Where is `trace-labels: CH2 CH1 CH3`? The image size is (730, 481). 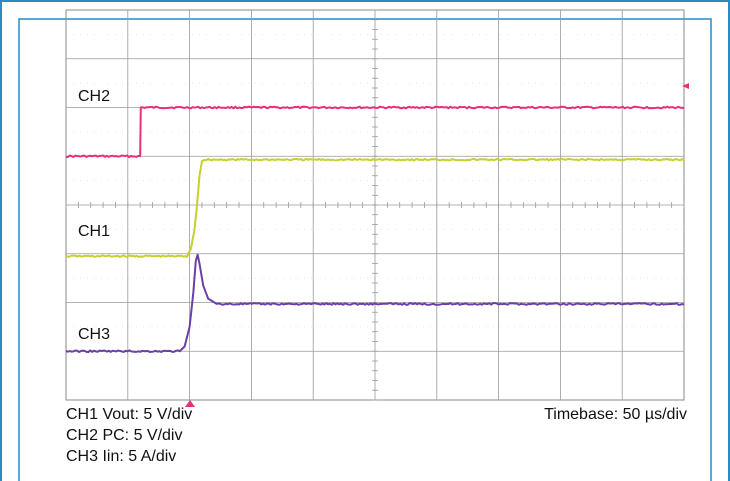 trace-labels: CH2 CH1 CH3 is located at coordinates (94, 215).